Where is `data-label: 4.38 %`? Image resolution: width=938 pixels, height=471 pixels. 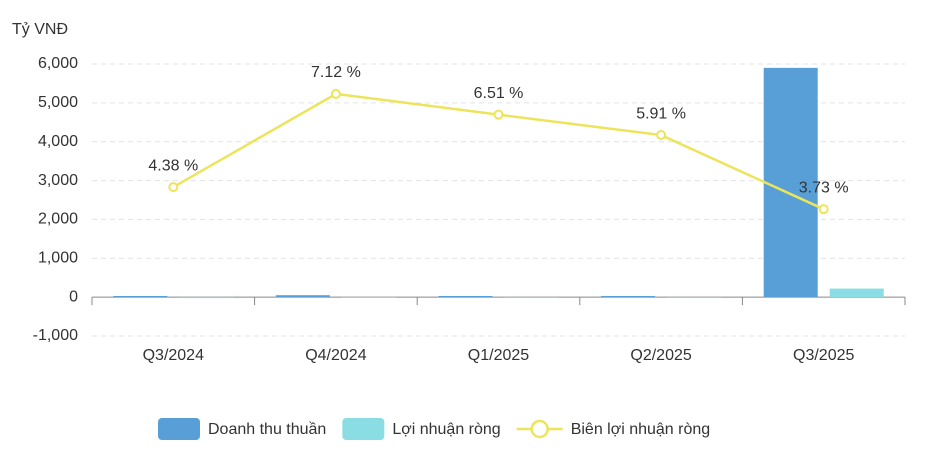
data-label: 4.38 % is located at coordinates (173, 165).